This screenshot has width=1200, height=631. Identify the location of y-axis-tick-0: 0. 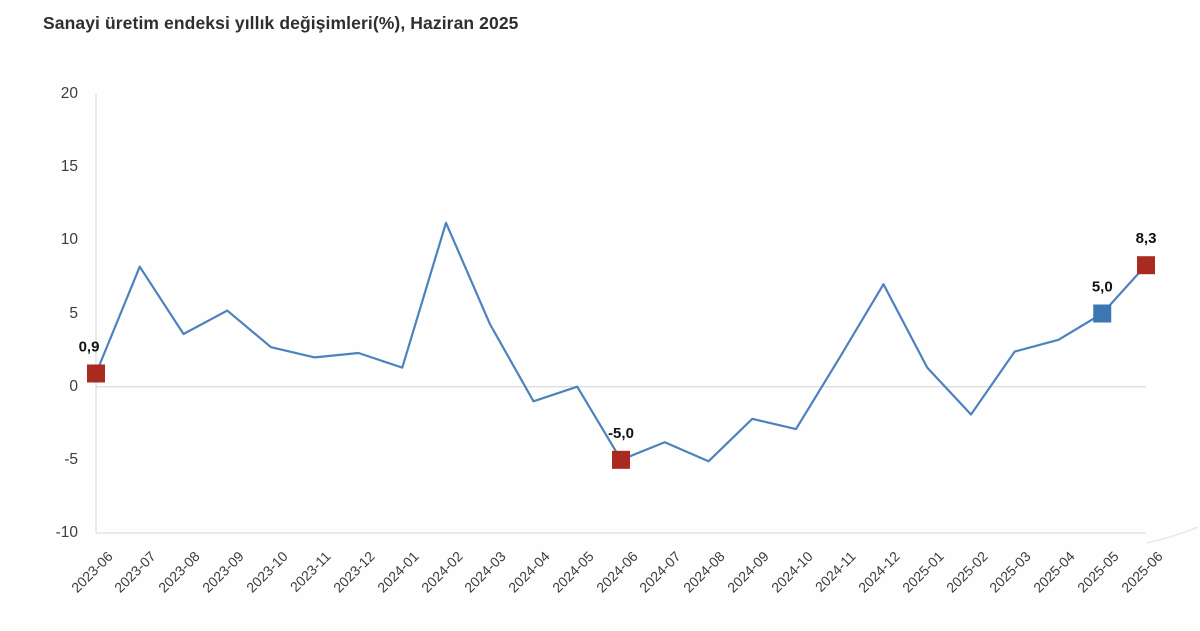
(73, 386).